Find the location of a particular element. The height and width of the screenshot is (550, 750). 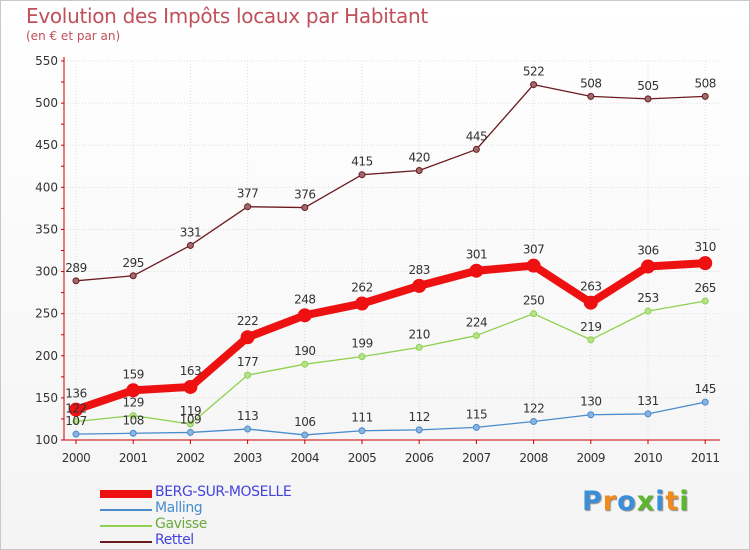

data-label-berg-sur-moselle: 283 is located at coordinates (418, 270).